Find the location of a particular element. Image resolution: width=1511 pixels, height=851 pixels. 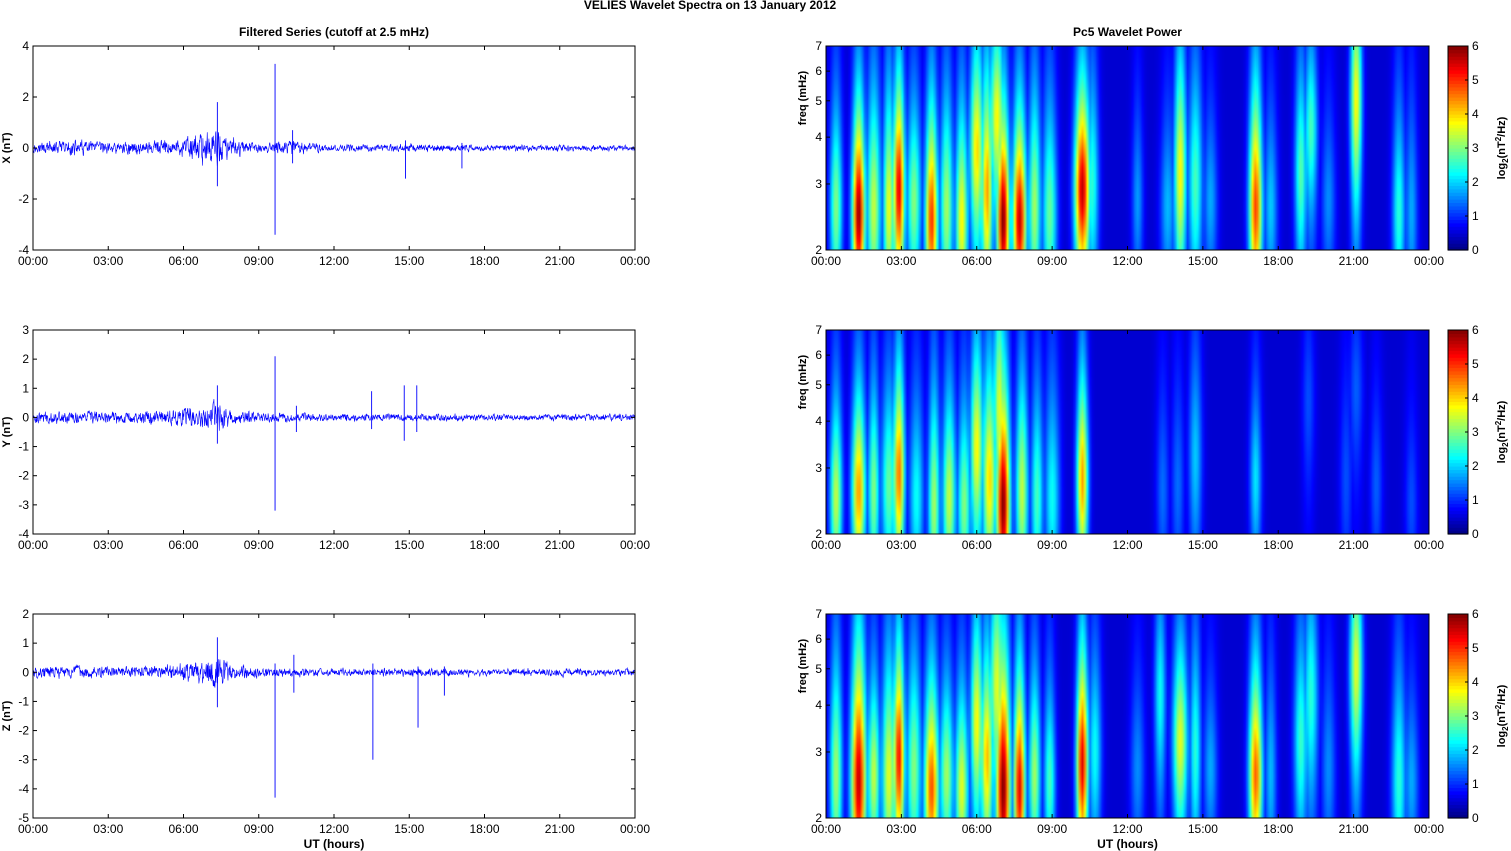

ytick-label: -2 is located at coordinates (23, 199).